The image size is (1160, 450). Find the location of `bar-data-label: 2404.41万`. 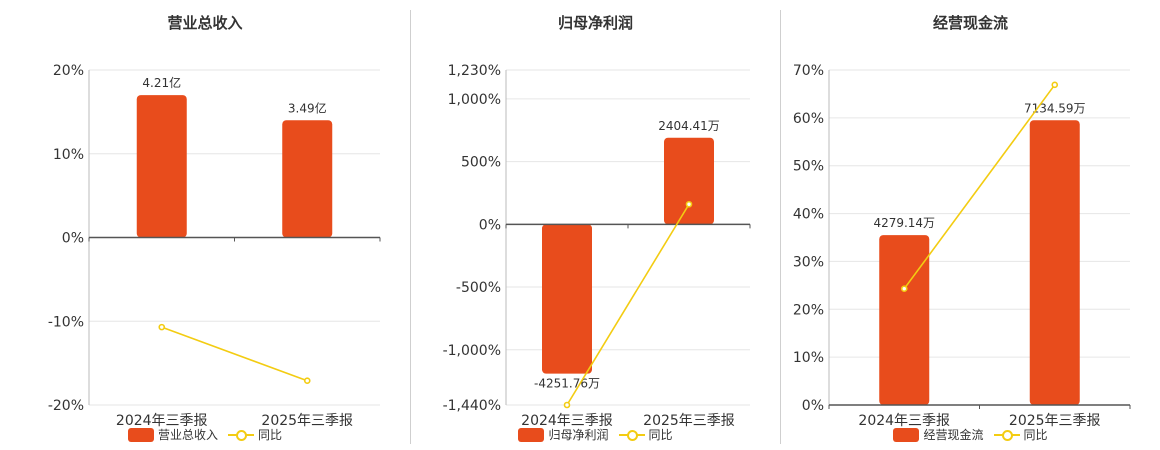

bar-data-label: 2404.41万 is located at coordinates (689, 126).